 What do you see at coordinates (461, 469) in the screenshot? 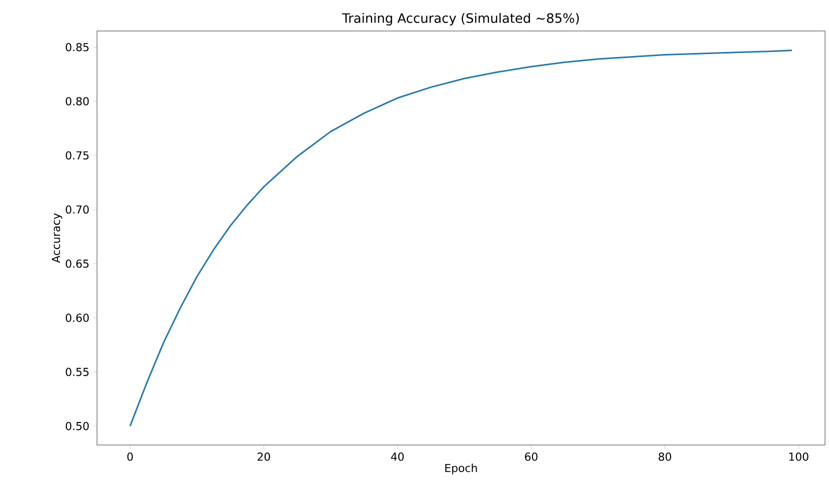
I see `x-axis-title: Epoch` at bounding box center [461, 469].